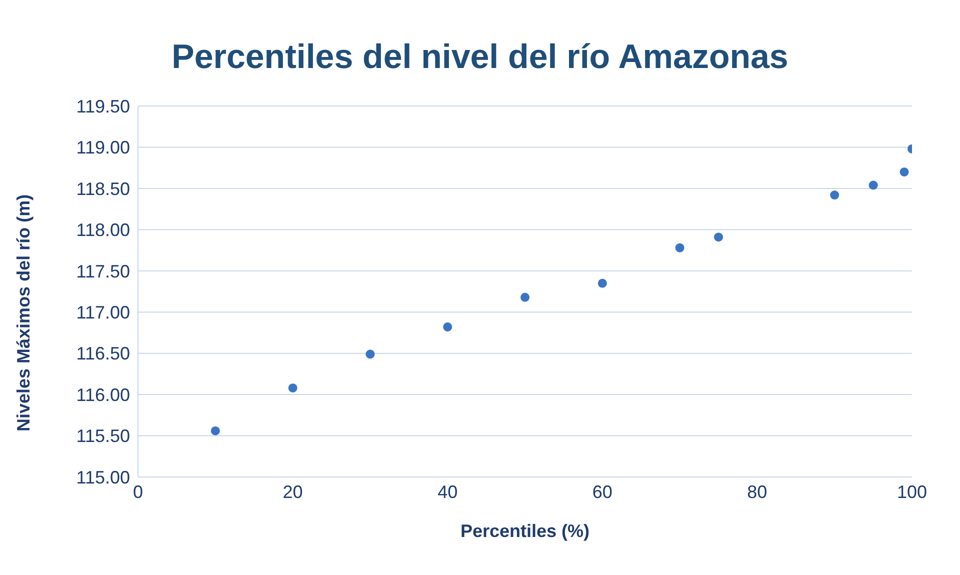 The width and height of the screenshot is (960, 575). What do you see at coordinates (103, 354) in the screenshot?
I see `y-tick-label: 116.50` at bounding box center [103, 354].